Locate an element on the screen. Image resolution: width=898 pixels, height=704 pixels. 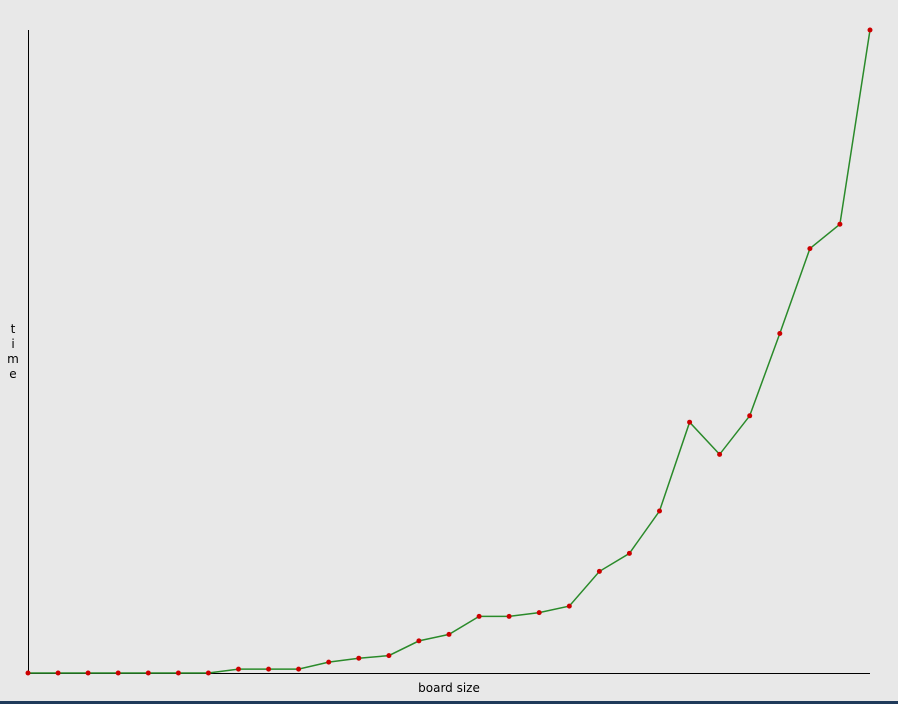
y-axis-label-char: e is located at coordinates (13, 374).